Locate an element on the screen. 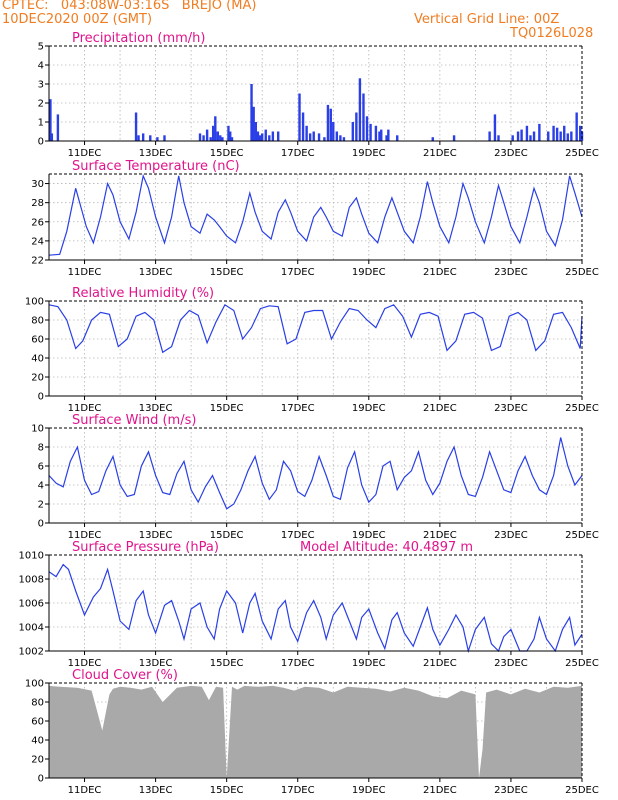  y-tick-label: 6 is located at coordinates (41, 467).